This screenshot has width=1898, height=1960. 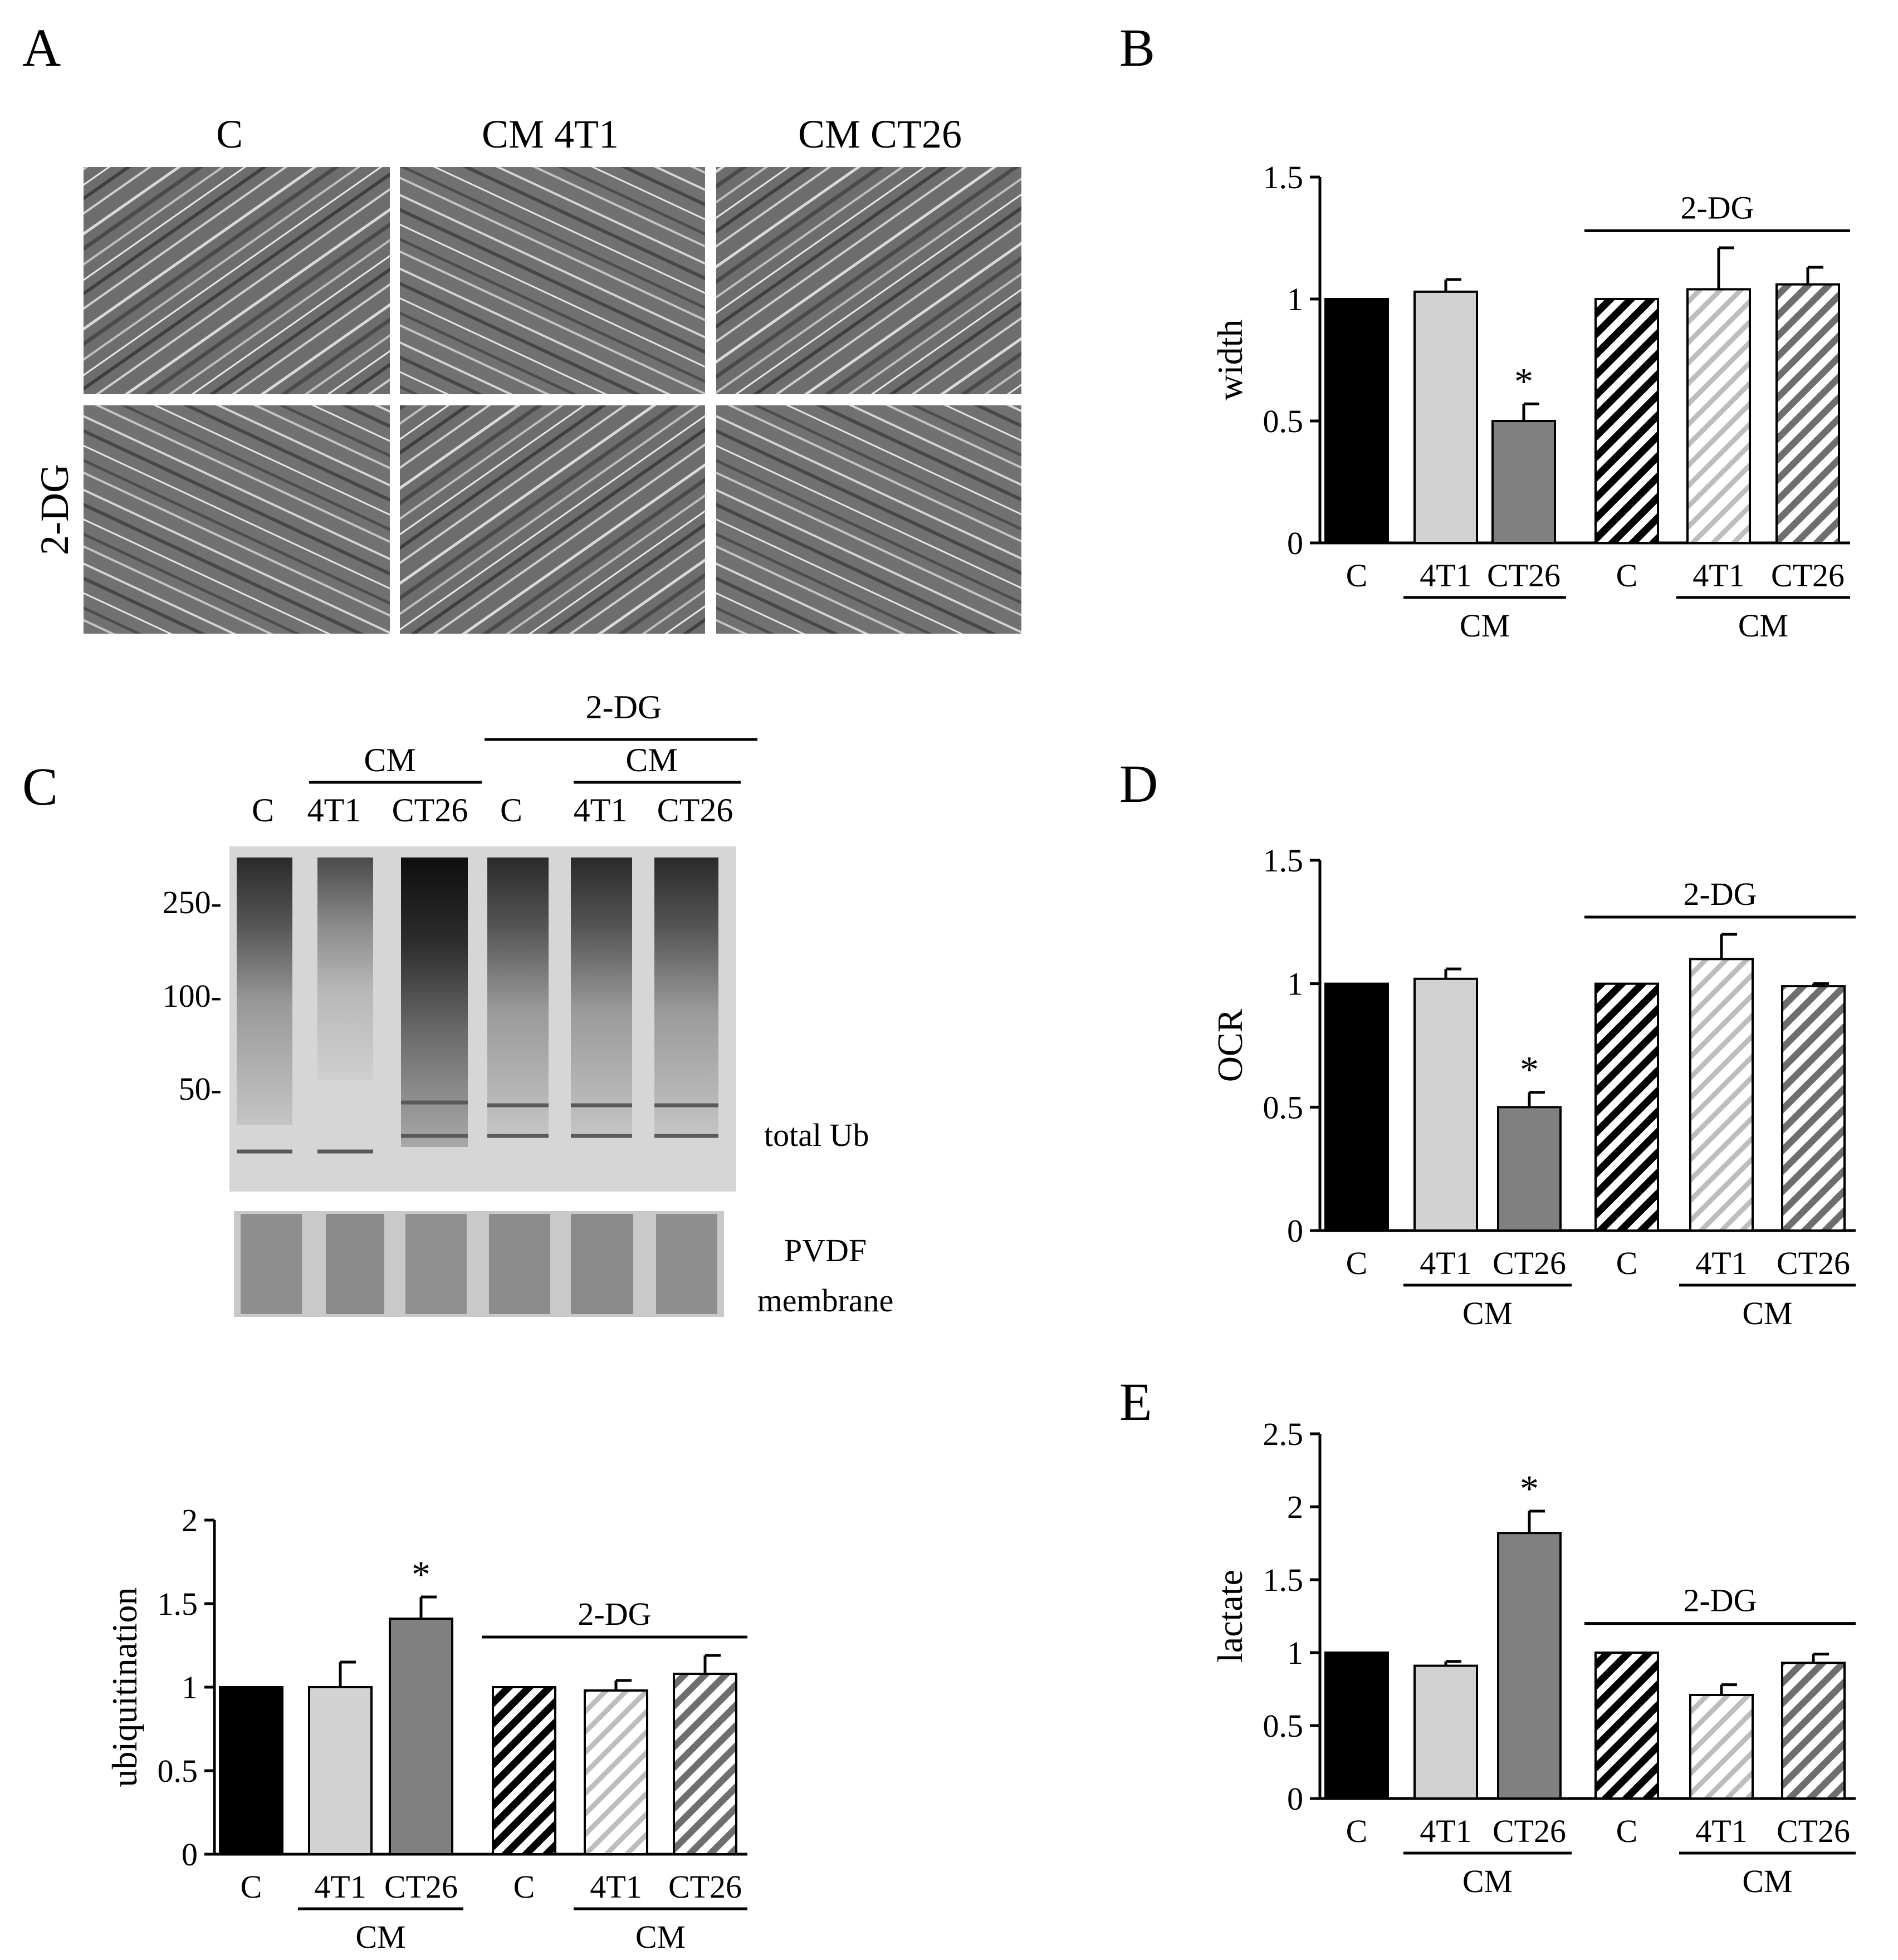 I want to click on y-axis-label: ubiquitination, so click(x=124, y=1687).